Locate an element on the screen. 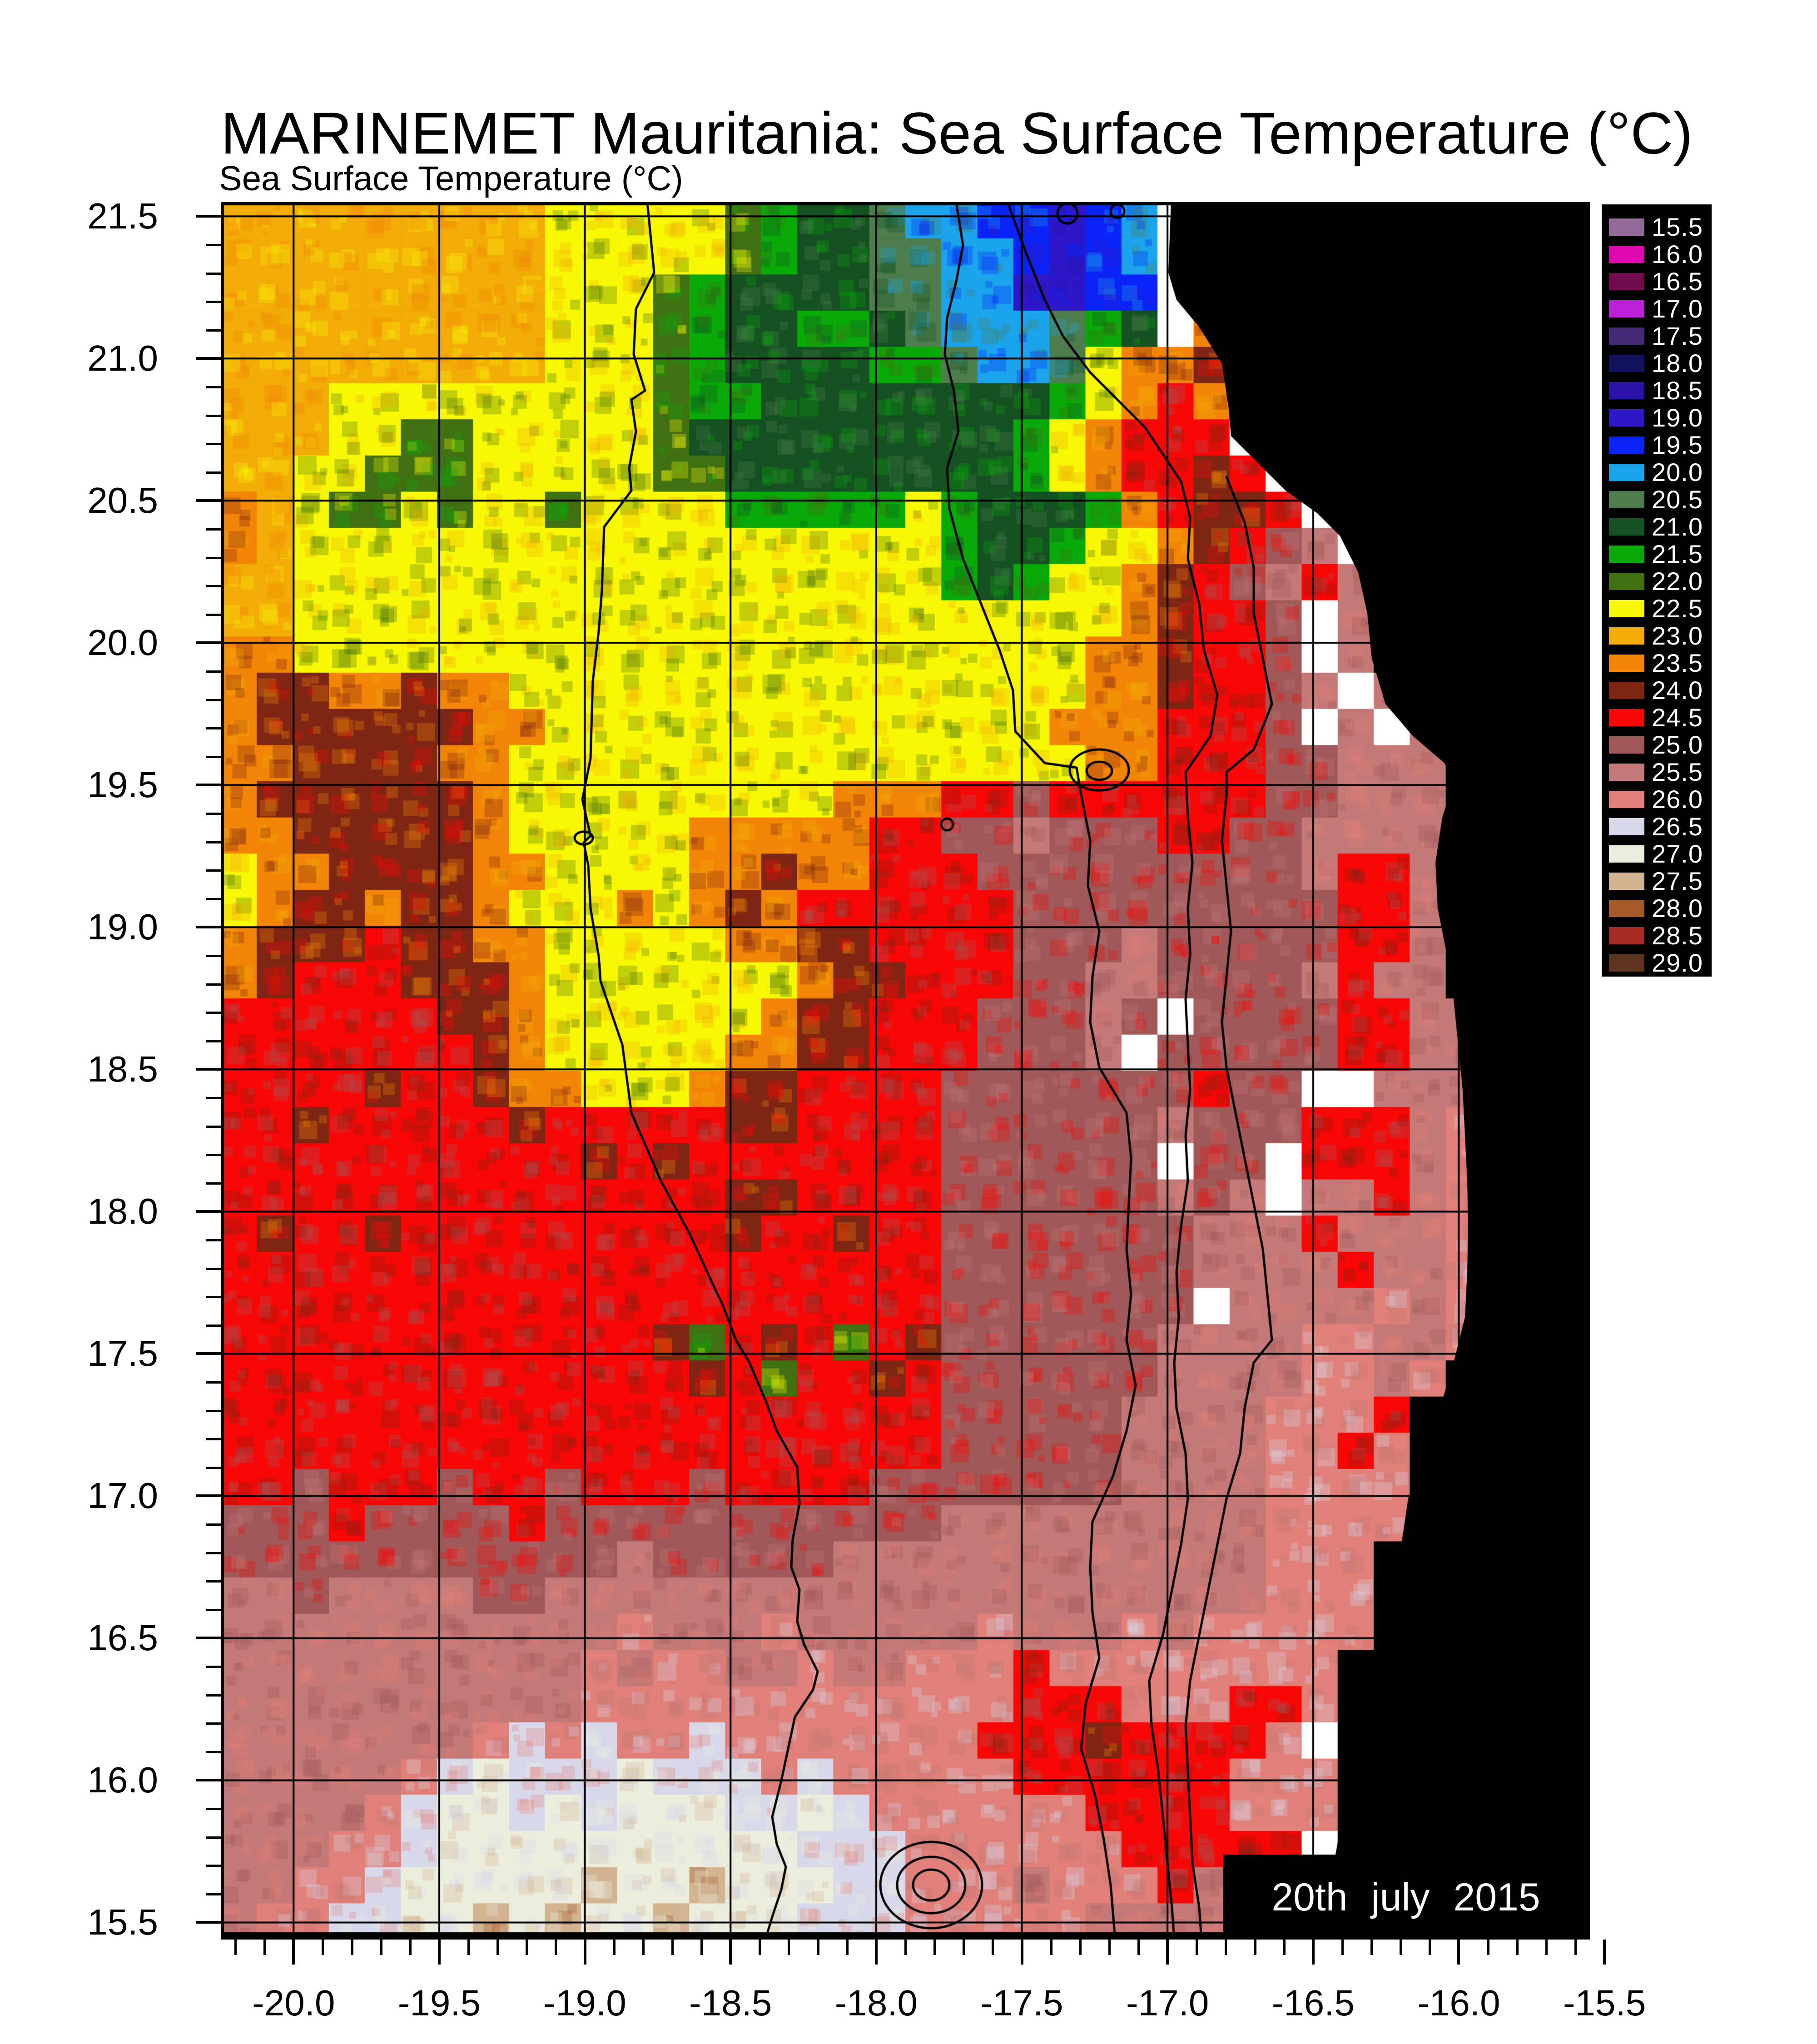  legend-value-label: 24.5 is located at coordinates (1677, 717).